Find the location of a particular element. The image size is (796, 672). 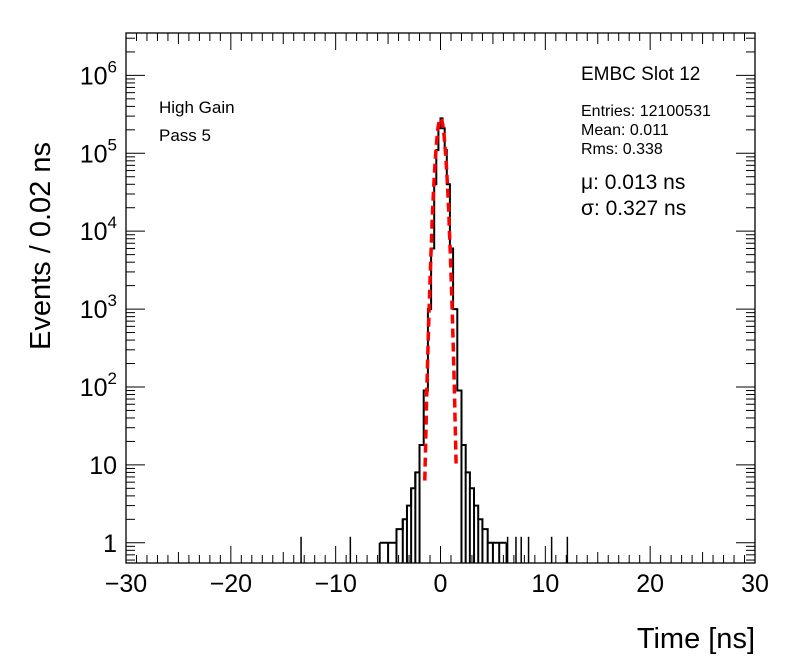

stats-title: EMBC Slot 12 is located at coordinates (640, 74).